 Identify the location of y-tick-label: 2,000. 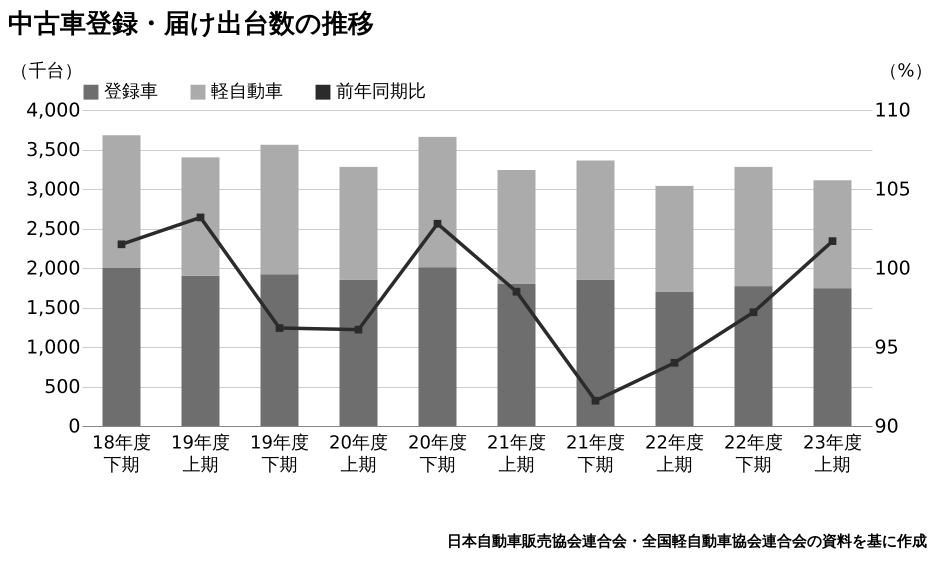
(53, 269).